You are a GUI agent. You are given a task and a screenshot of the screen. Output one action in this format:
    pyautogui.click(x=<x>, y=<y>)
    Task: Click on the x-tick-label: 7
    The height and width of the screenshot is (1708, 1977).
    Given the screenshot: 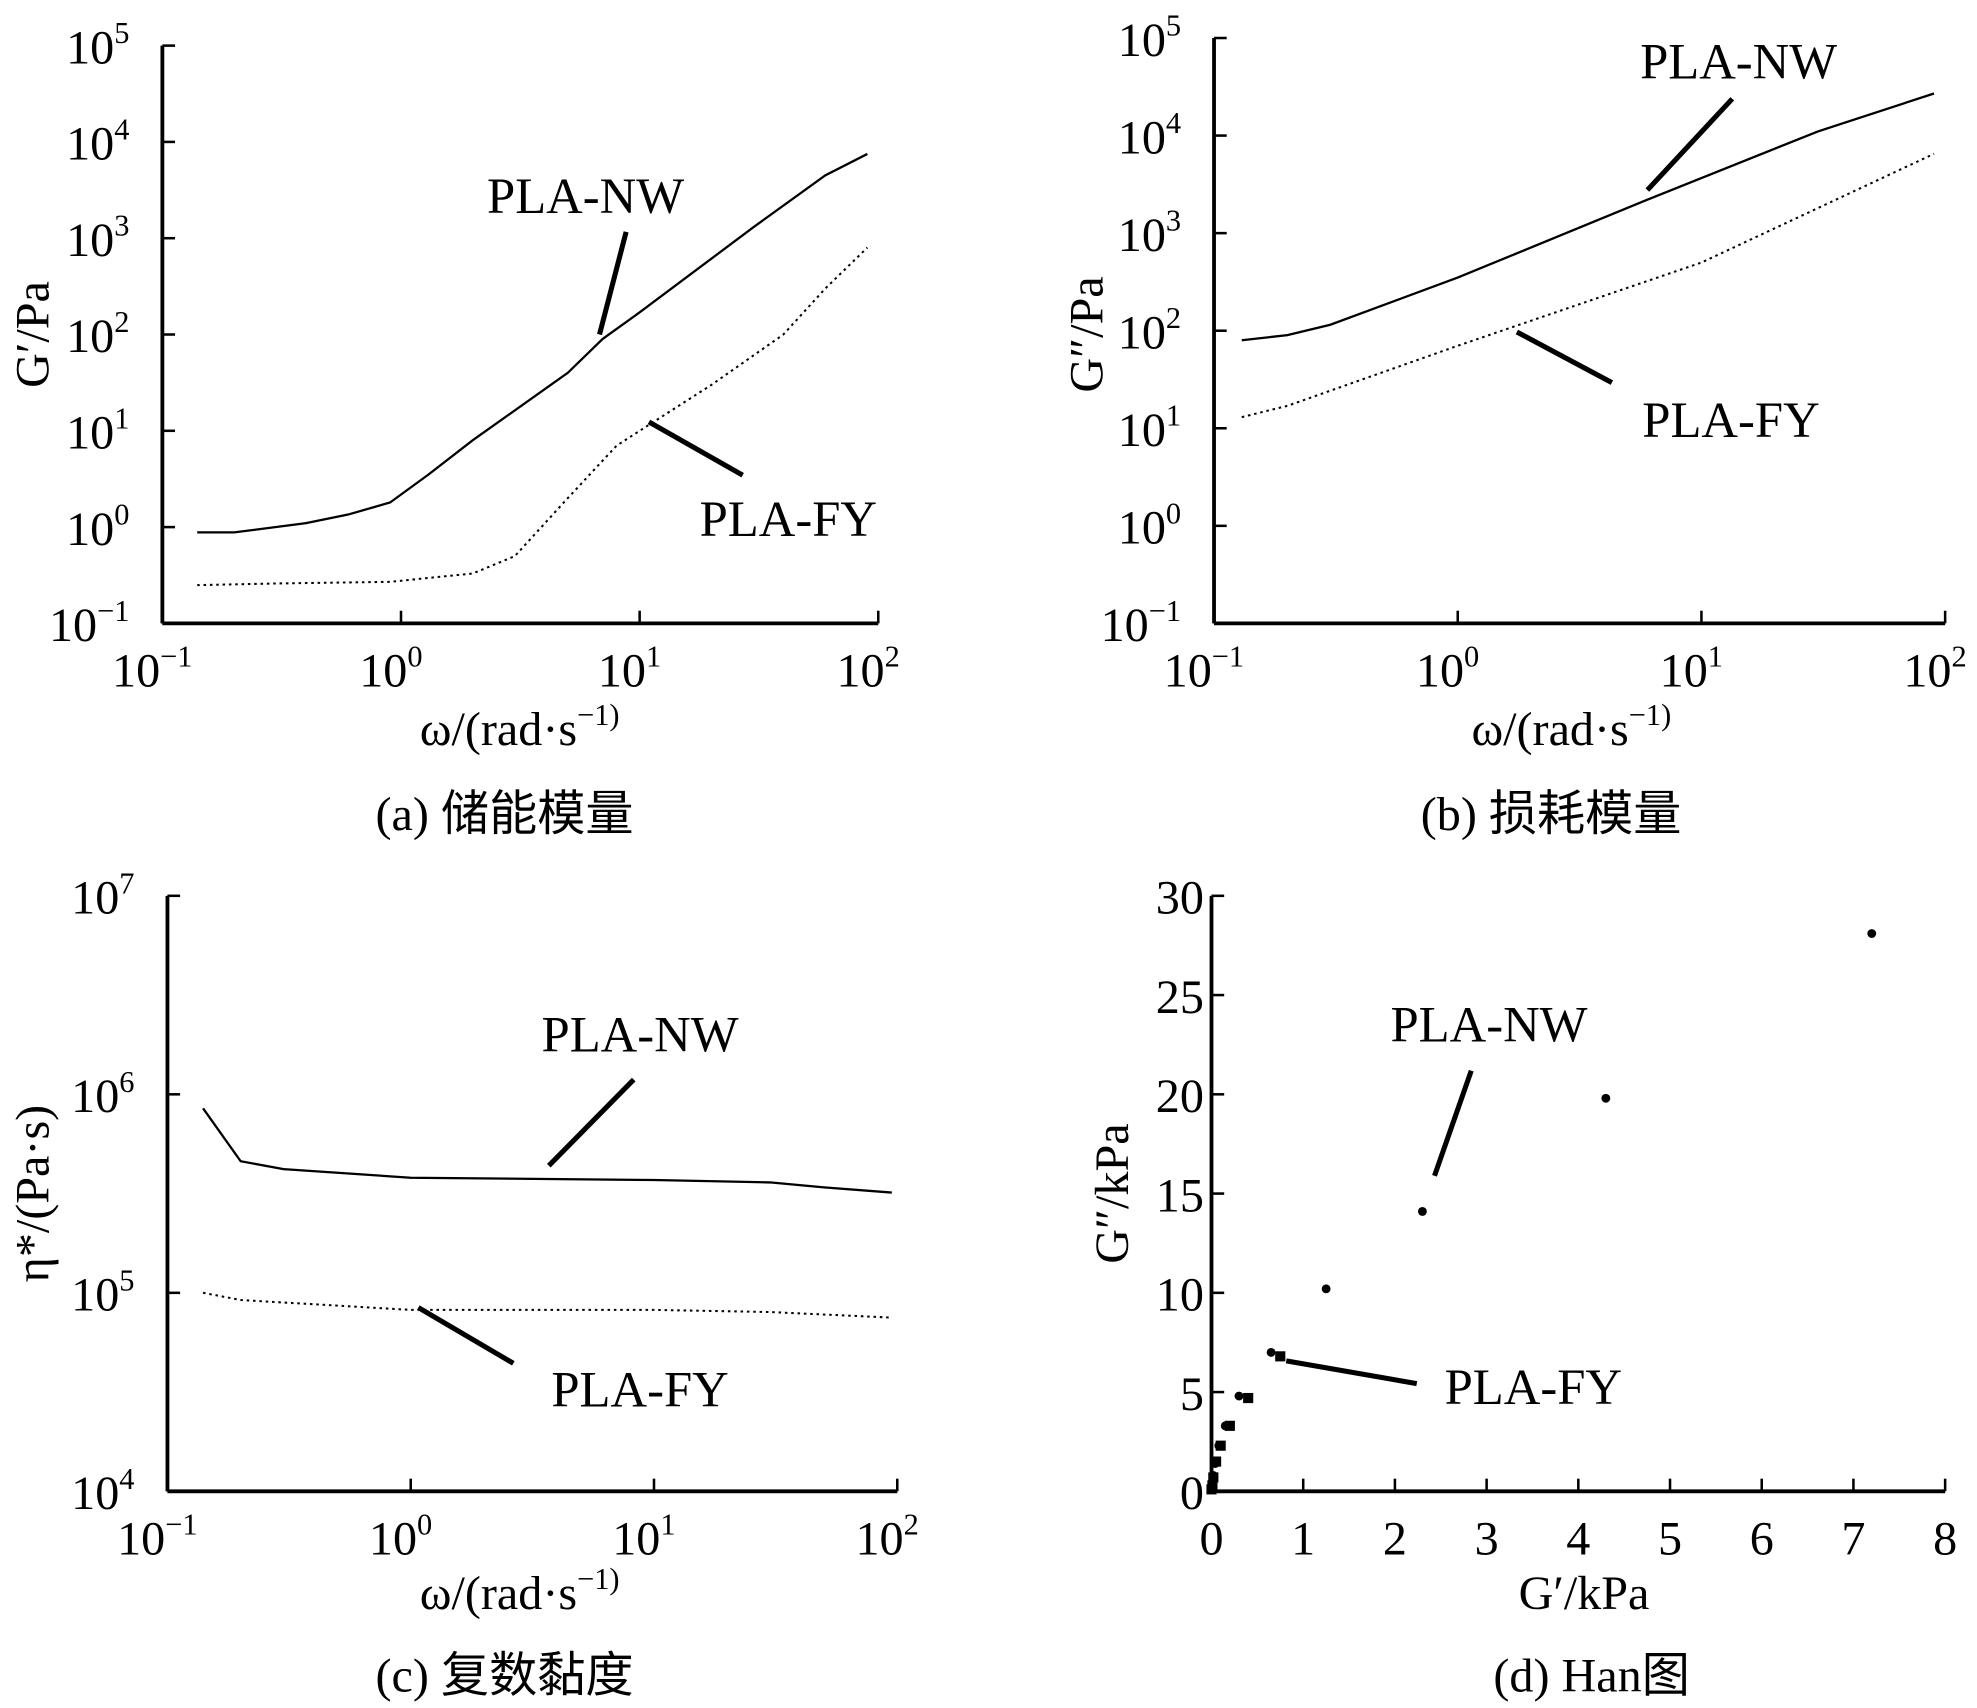 What is the action you would take?
    pyautogui.click(x=1853, y=1539)
    